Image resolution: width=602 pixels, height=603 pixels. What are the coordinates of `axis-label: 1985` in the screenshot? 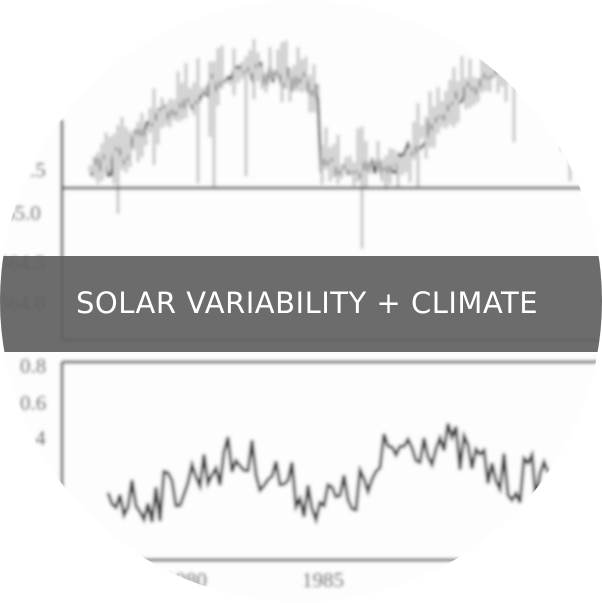 It's located at (323, 580).